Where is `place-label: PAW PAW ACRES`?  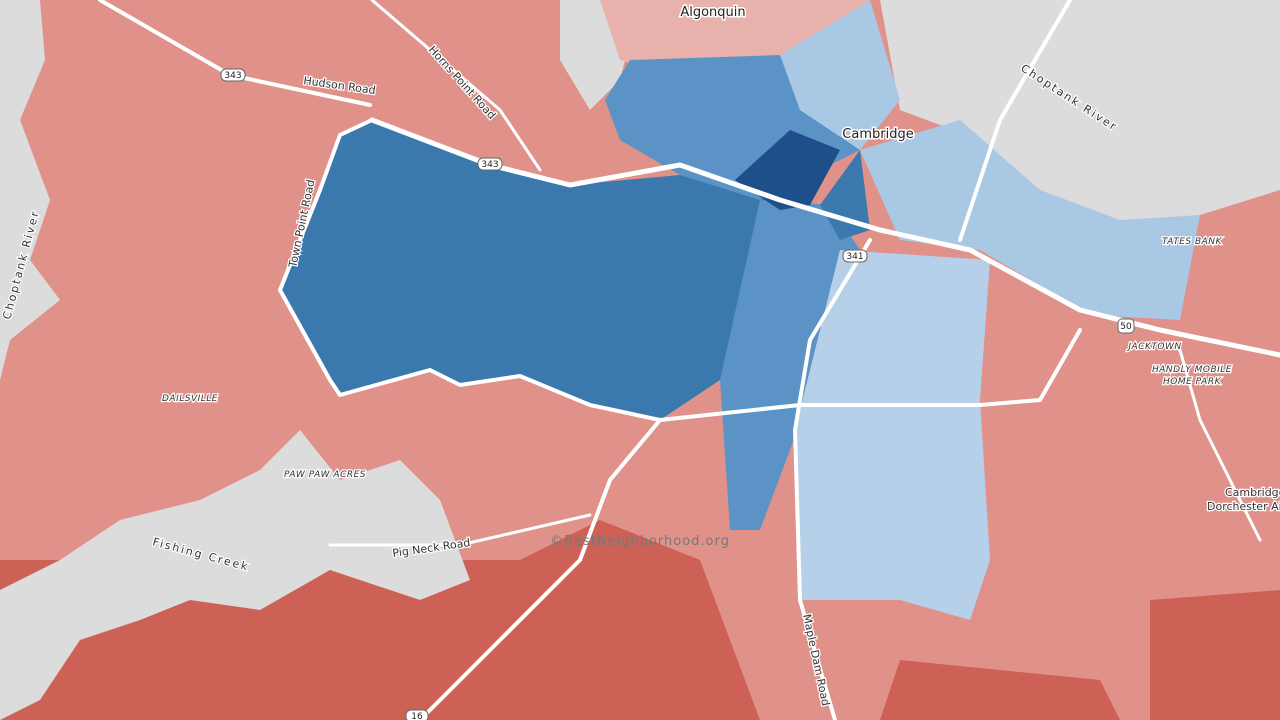
place-label: PAW PAW ACRES is located at coordinates (325, 475).